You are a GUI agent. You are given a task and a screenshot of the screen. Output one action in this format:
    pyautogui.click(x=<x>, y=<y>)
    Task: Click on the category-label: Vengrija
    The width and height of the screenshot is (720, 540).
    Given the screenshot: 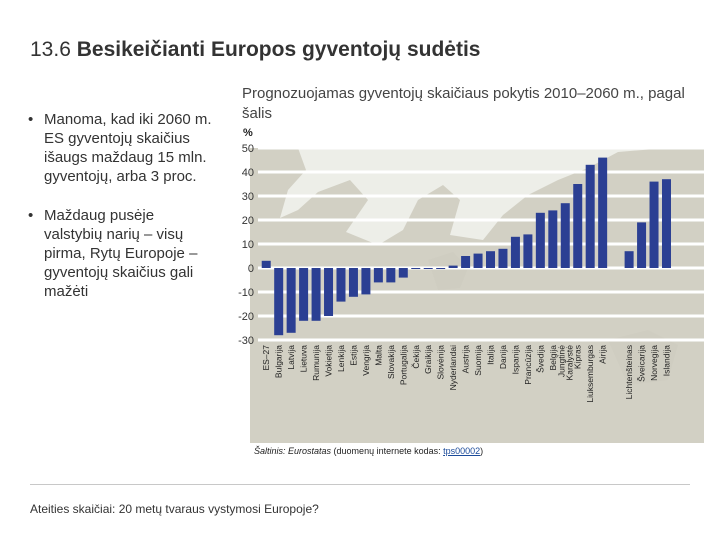 What is the action you would take?
    pyautogui.click(x=366, y=360)
    